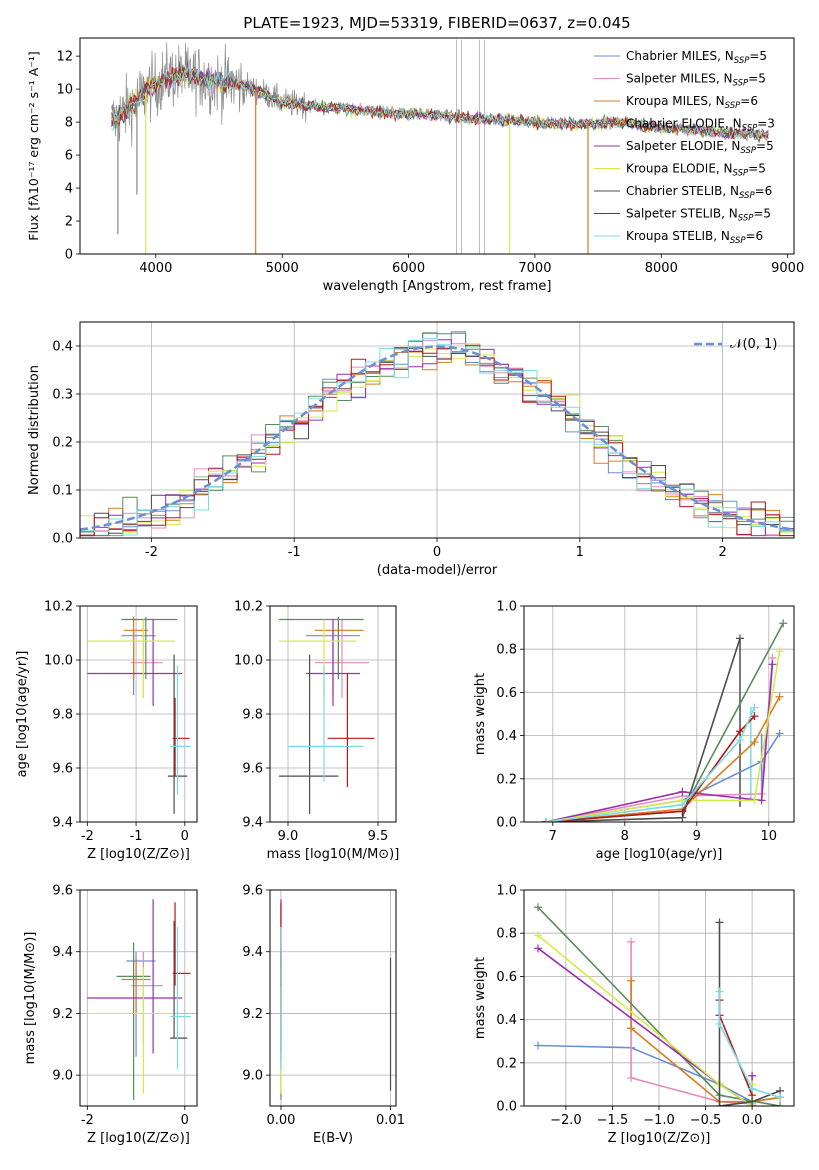 The image size is (819, 1170). I want to click on x-tick-label: 6000, so click(408, 268).